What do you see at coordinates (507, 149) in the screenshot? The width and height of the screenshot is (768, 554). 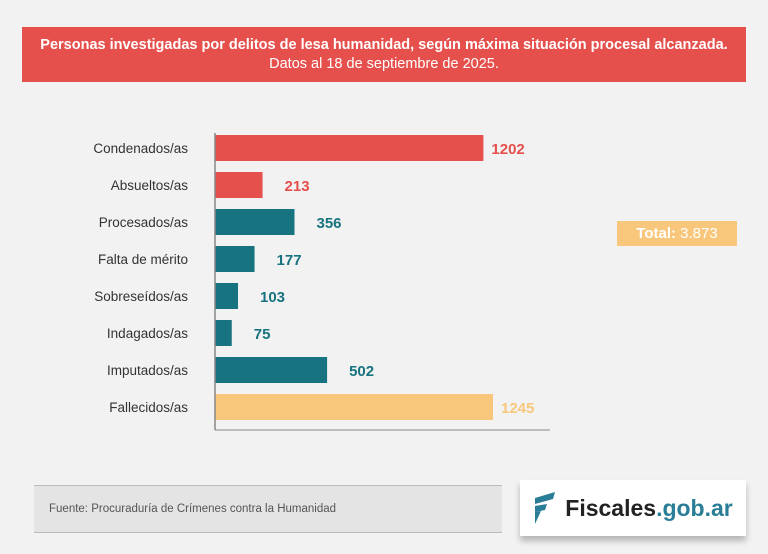 I see `value-label: 1202` at bounding box center [507, 149].